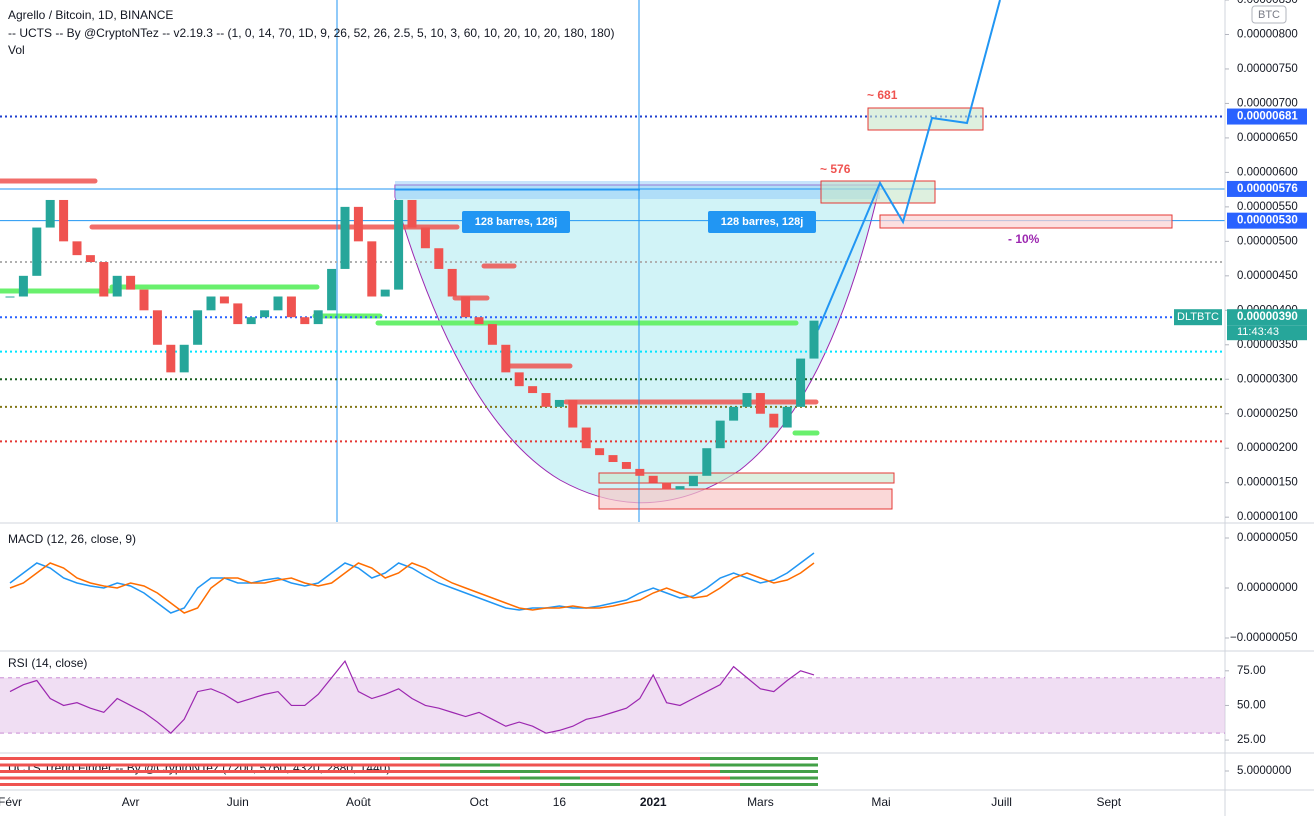 The width and height of the screenshot is (1314, 816). What do you see at coordinates (72, 539) in the screenshot?
I see `macd-title: MACD (12, 26, close, 9)` at bounding box center [72, 539].